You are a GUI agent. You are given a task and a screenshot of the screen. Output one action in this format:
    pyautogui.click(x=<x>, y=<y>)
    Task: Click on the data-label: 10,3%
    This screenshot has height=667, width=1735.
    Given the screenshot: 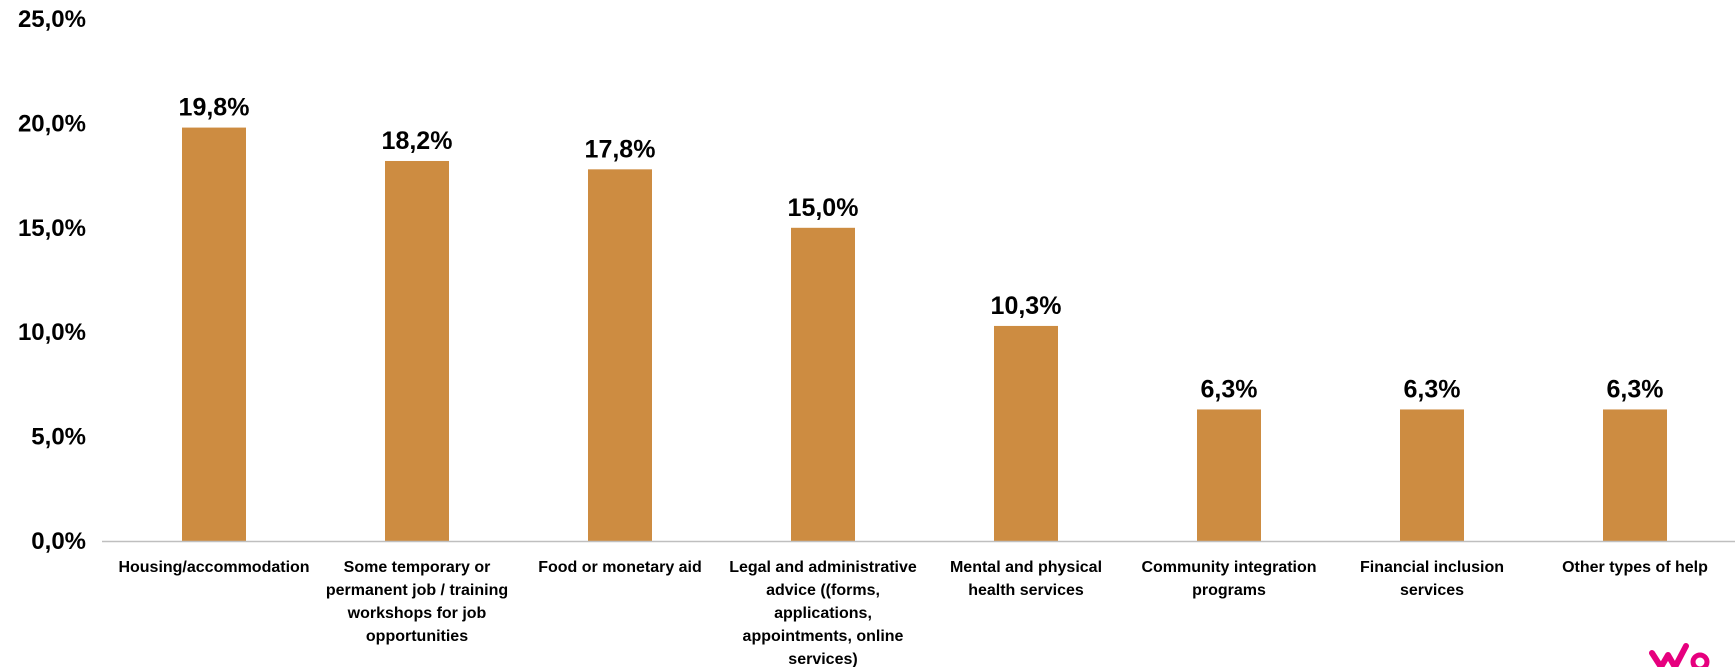 What is the action you would take?
    pyautogui.click(x=1026, y=306)
    